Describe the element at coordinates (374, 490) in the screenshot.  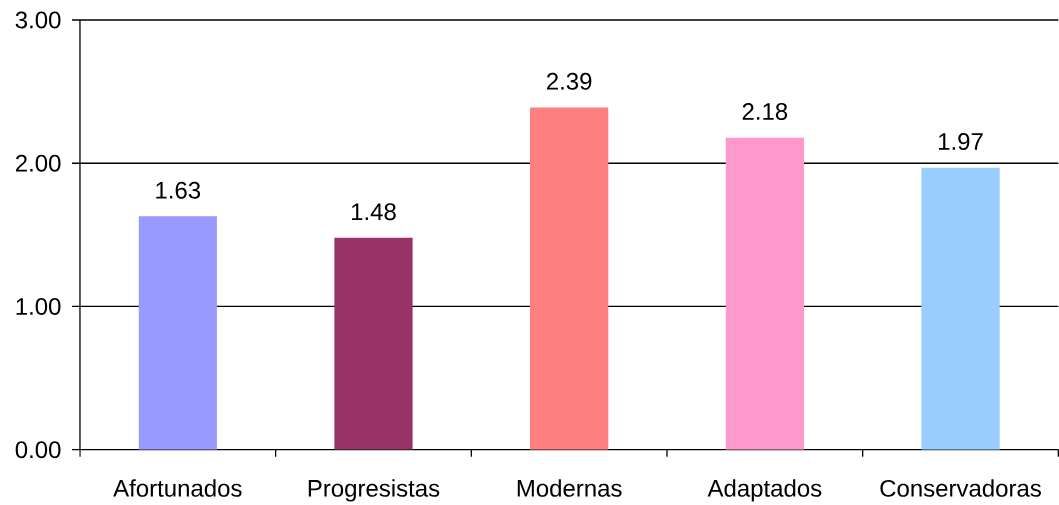
I see `x-tick-label: Progresistas` at that location.